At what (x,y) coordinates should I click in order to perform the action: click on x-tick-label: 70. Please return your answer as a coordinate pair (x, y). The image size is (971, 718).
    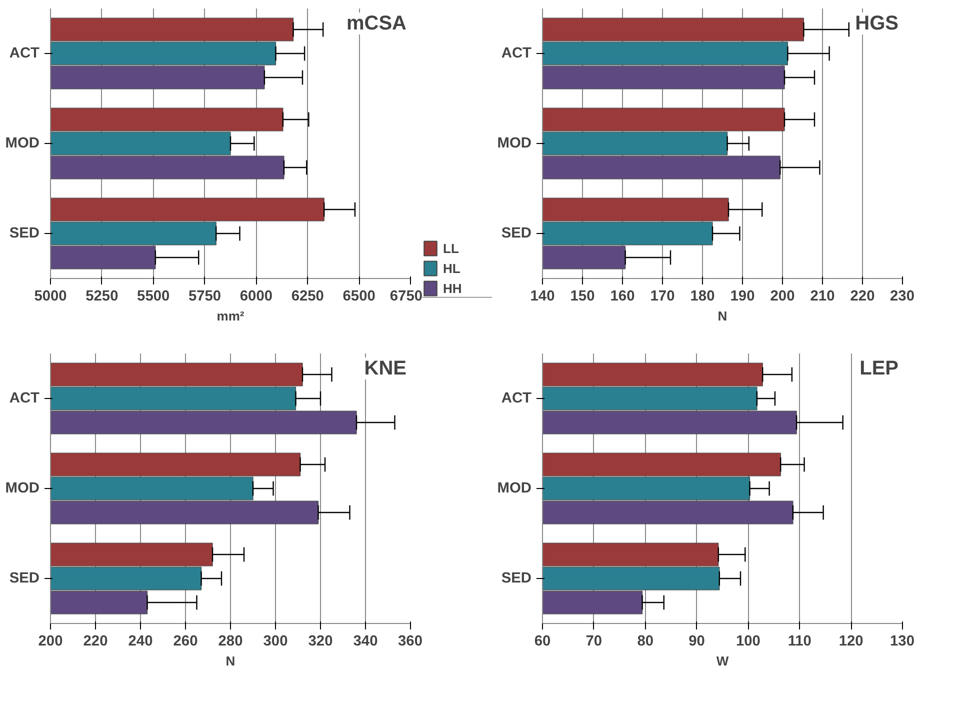
    Looking at the image, I should click on (594, 642).